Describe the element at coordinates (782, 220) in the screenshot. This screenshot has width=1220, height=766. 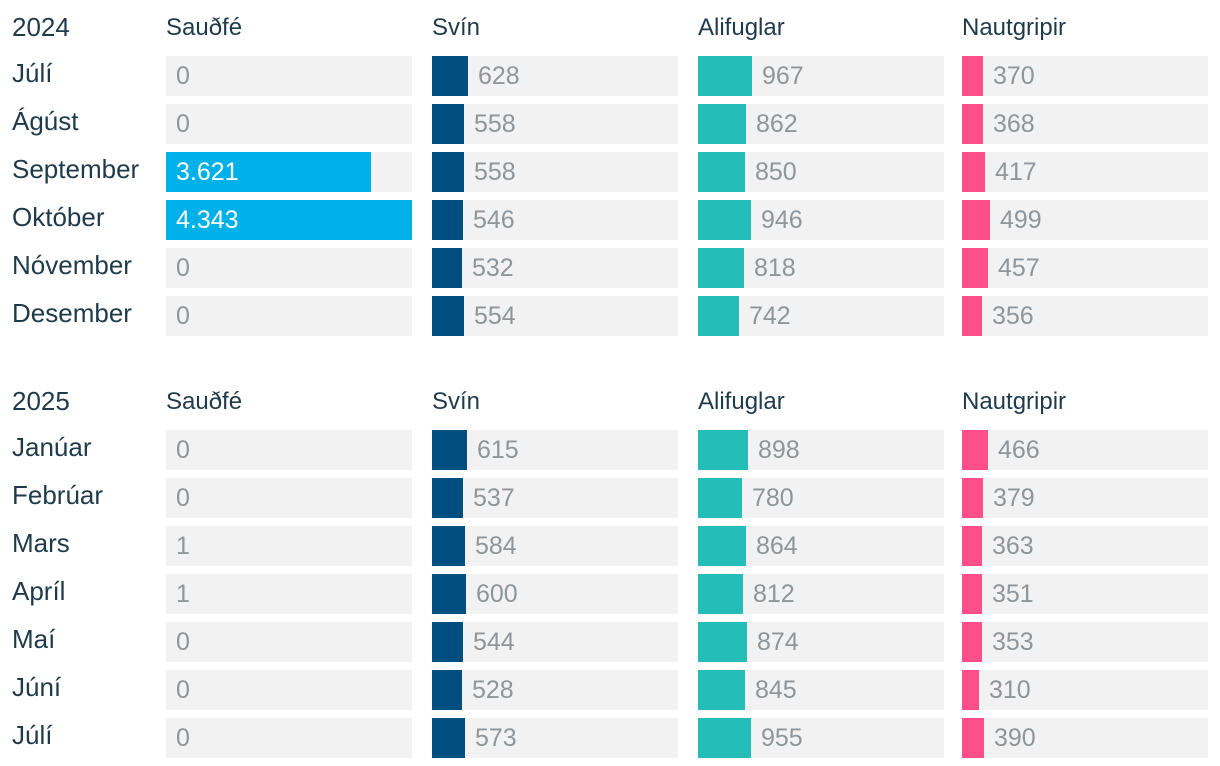
I see `data-label-poultry: 946` at that location.